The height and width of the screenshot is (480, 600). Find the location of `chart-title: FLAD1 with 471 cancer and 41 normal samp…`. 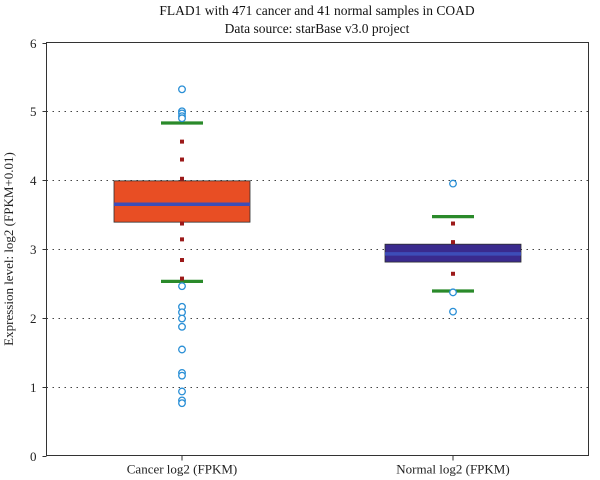

chart-title: FLAD1 with 471 cancer and 41 normal samp… is located at coordinates (317, 10).